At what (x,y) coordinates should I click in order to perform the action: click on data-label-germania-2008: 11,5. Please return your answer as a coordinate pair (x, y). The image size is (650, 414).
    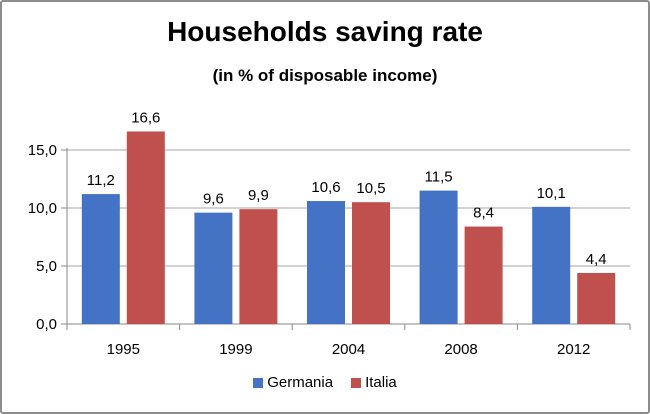
    Looking at the image, I should click on (439, 177).